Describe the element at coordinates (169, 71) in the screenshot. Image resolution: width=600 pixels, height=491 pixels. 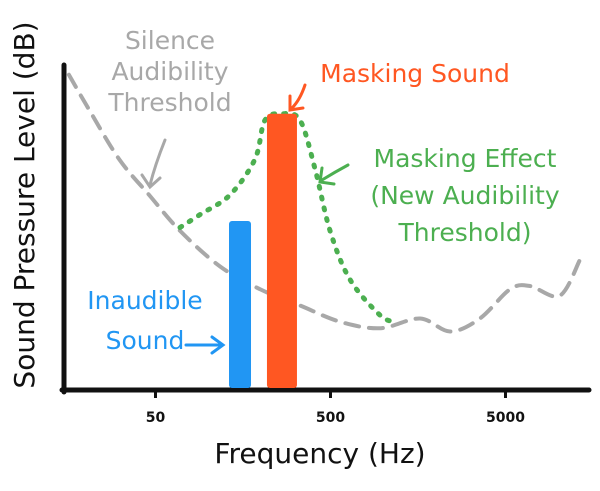
I see `annotation: Audibility` at that location.